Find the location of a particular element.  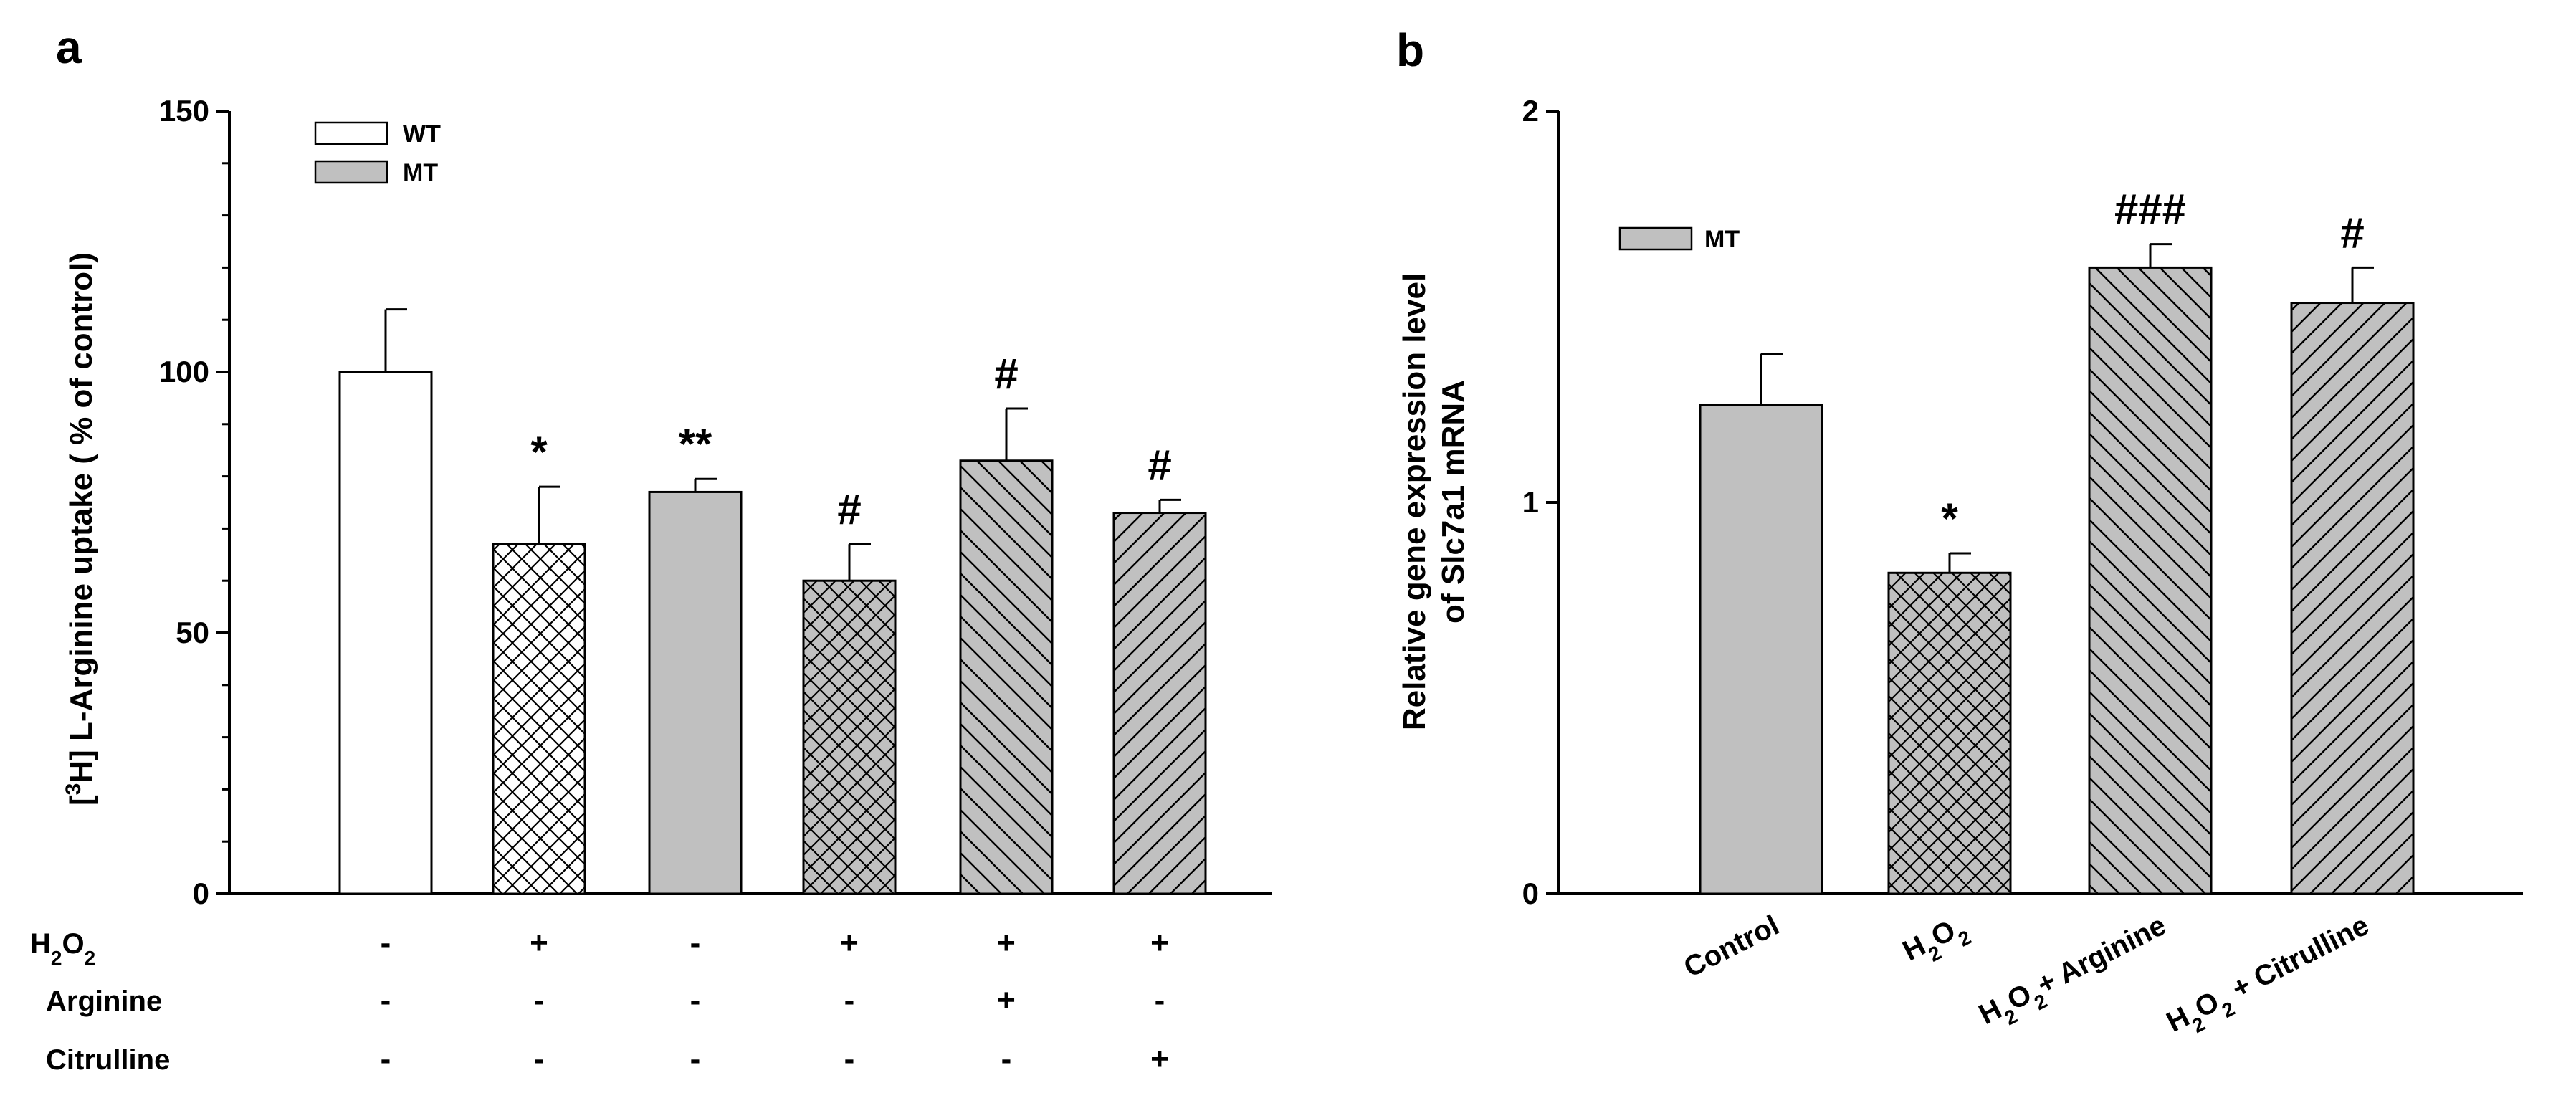

legend-swatch-wt is located at coordinates (351, 133).